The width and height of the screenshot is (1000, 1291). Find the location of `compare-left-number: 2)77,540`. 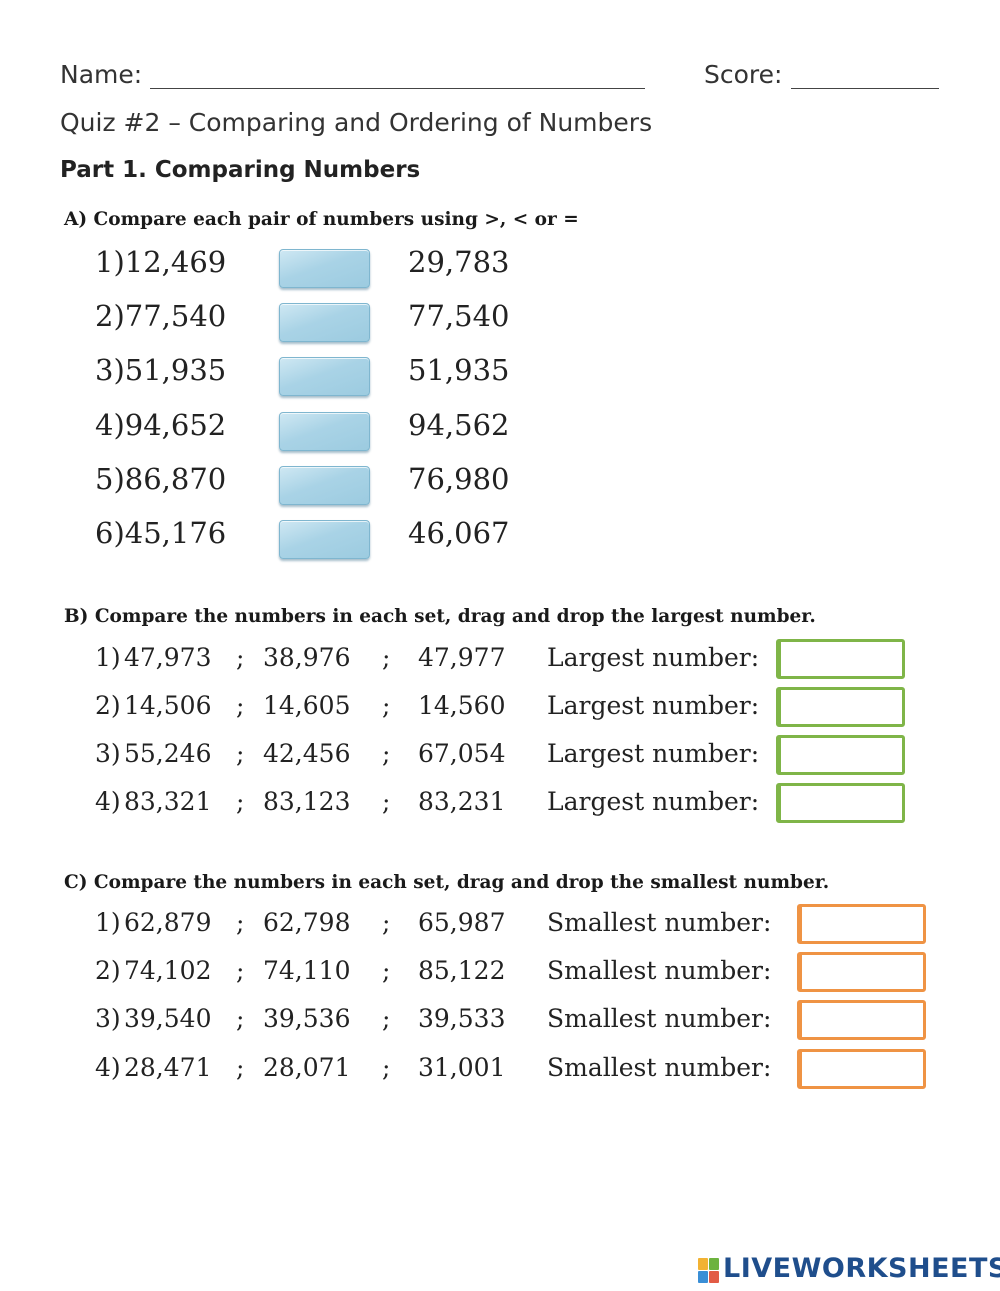

compare-left-number: 2)77,540 is located at coordinates (161, 316).